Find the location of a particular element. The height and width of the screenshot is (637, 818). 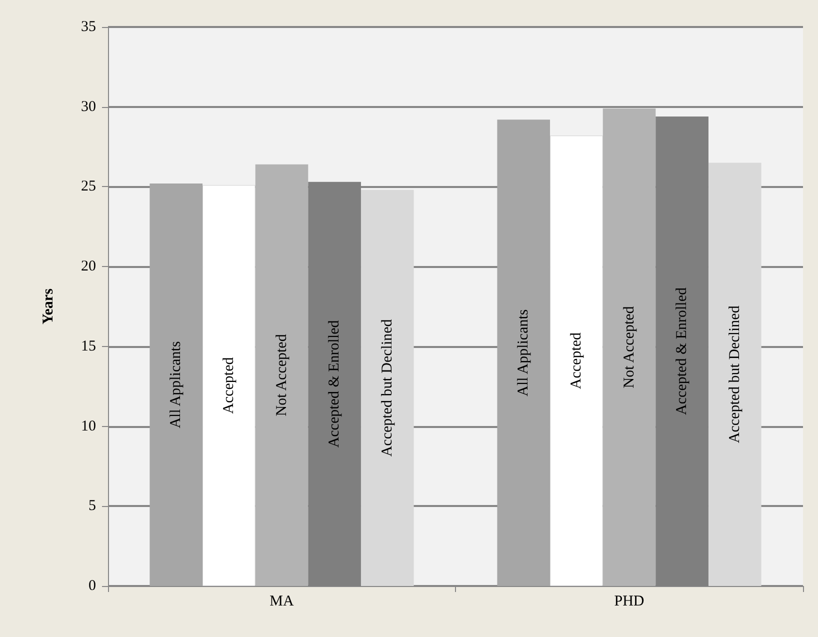

y-tick-label: 25 is located at coordinates (88, 186).